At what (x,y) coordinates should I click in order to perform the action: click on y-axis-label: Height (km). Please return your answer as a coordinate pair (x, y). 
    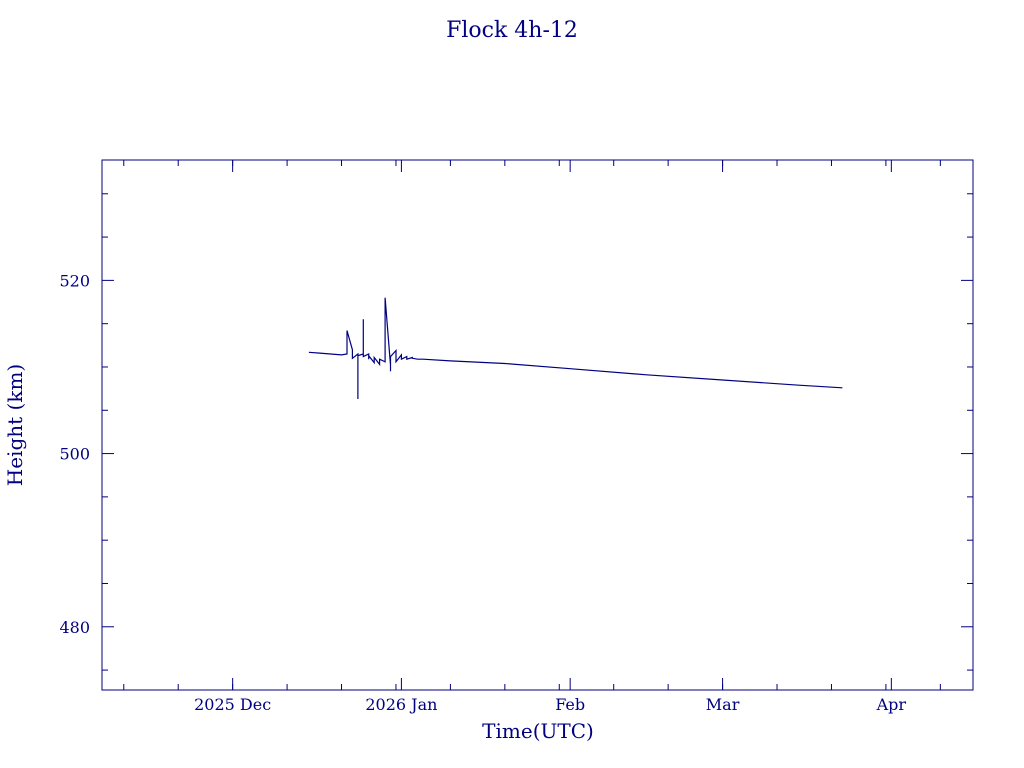
    Looking at the image, I should click on (15, 425).